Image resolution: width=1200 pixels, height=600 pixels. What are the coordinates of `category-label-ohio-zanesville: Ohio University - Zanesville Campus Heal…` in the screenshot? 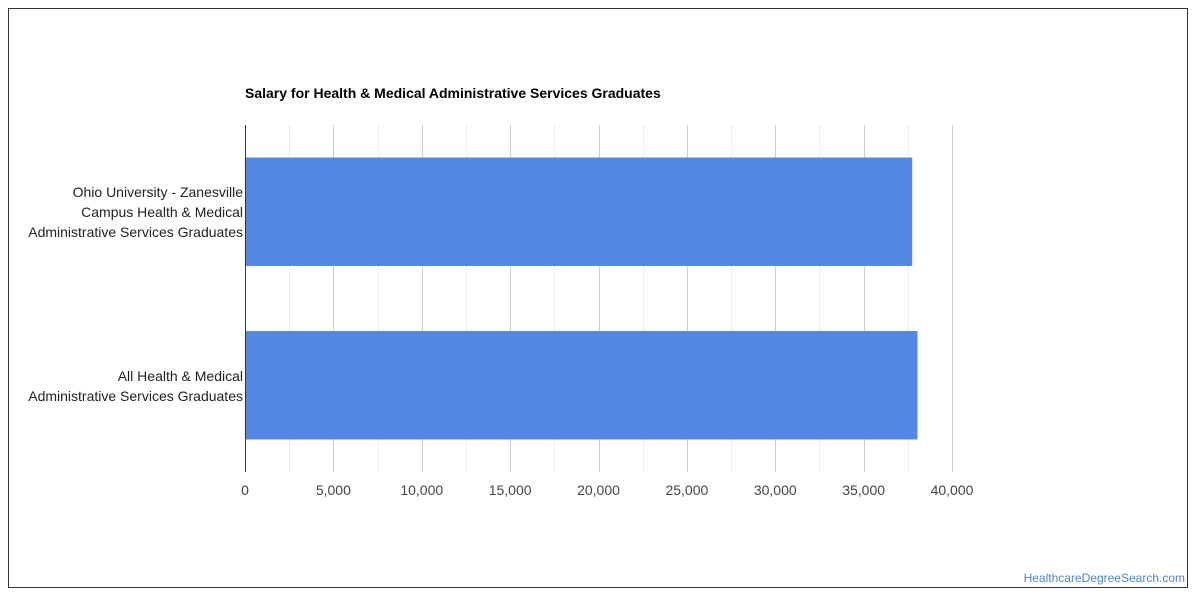 It's located at (135, 212).